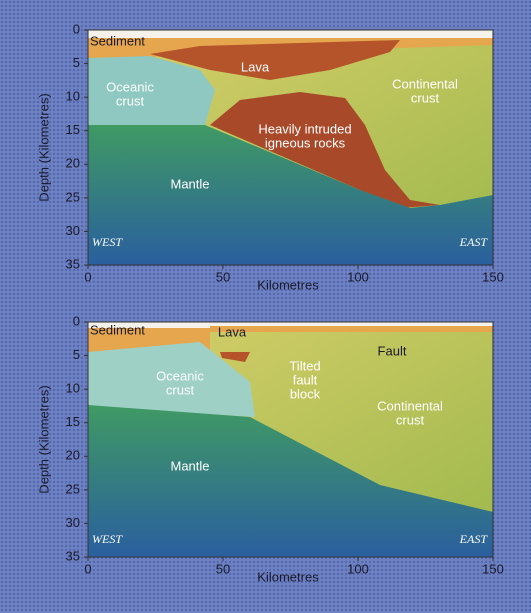 The image size is (531, 613). I want to click on sediment, so click(351, 329).